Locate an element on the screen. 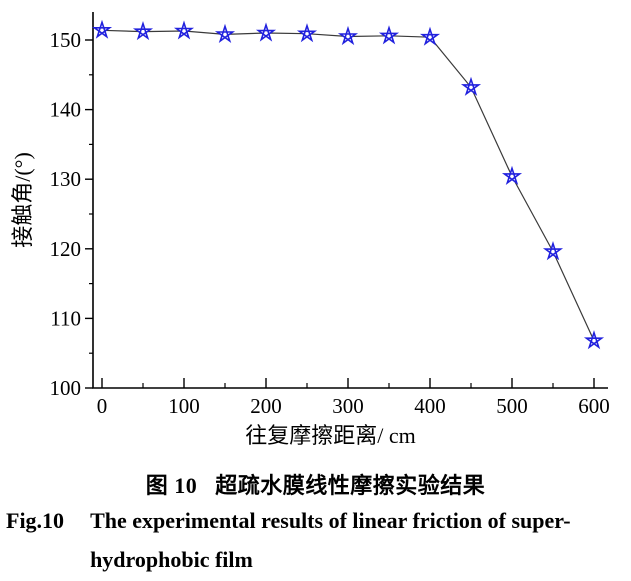  x-tick-label: 0 is located at coordinates (102, 406).